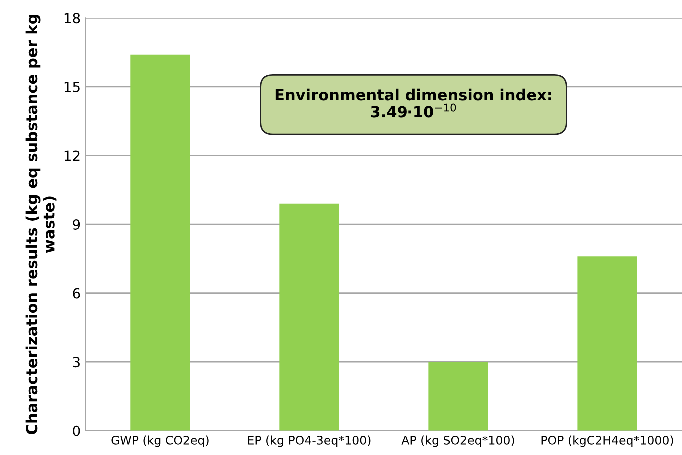 The height and width of the screenshot is (455, 682). Describe the element at coordinates (608, 442) in the screenshot. I see `x-tick-label: POP (kgC2H4eq*1000)` at that location.